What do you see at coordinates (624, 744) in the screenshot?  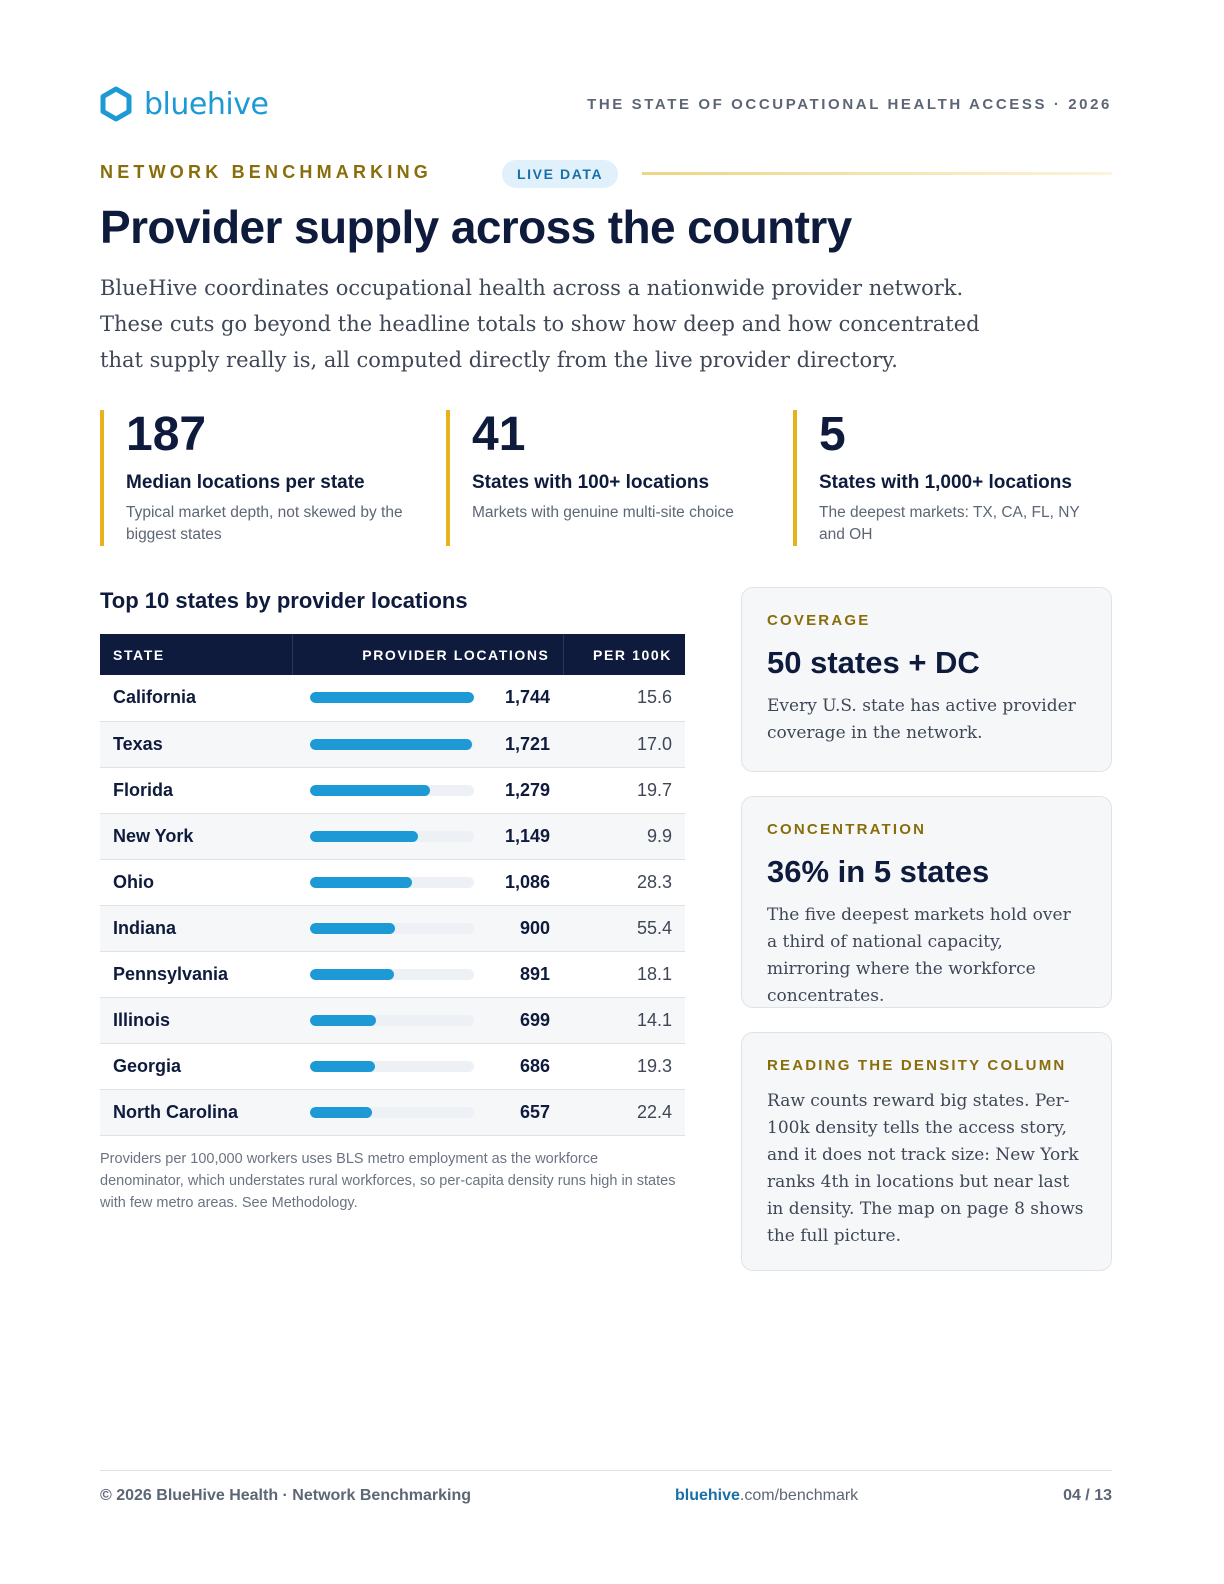 I see `per100k-value: 17.0` at bounding box center [624, 744].